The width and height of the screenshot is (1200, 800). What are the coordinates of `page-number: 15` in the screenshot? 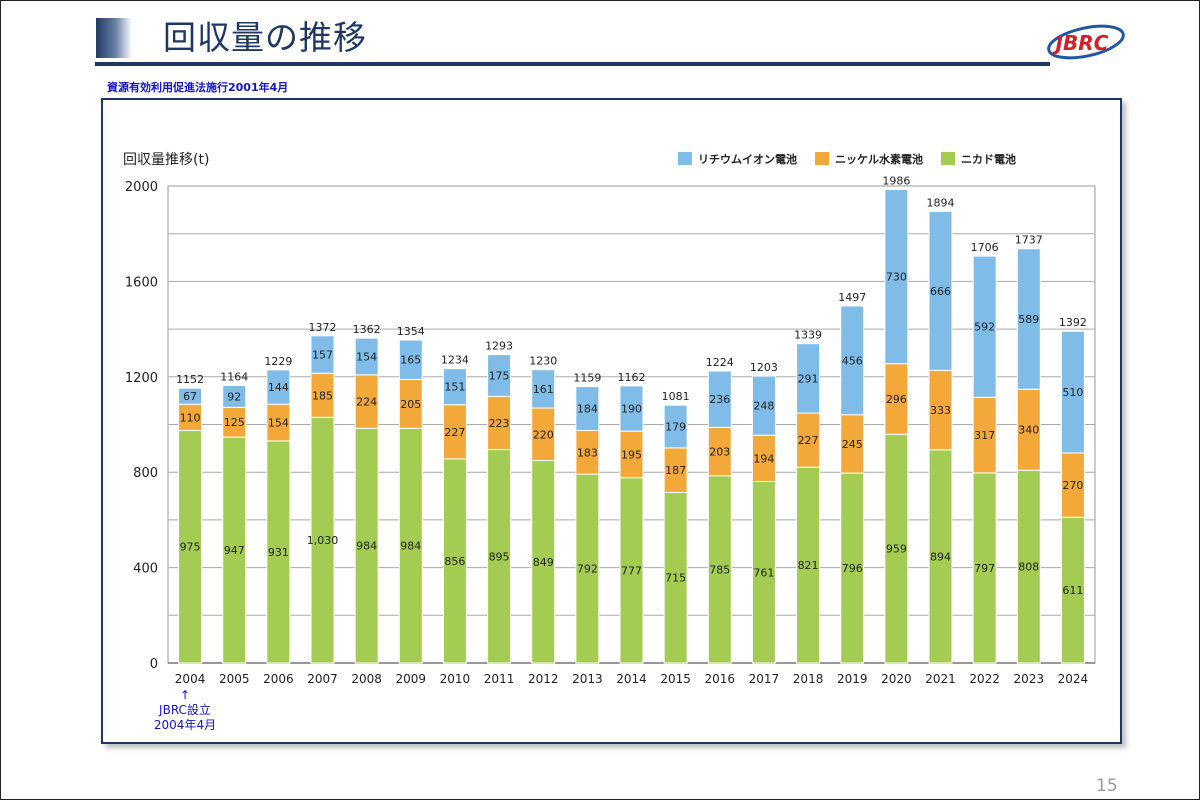 It's located at (1107, 786).